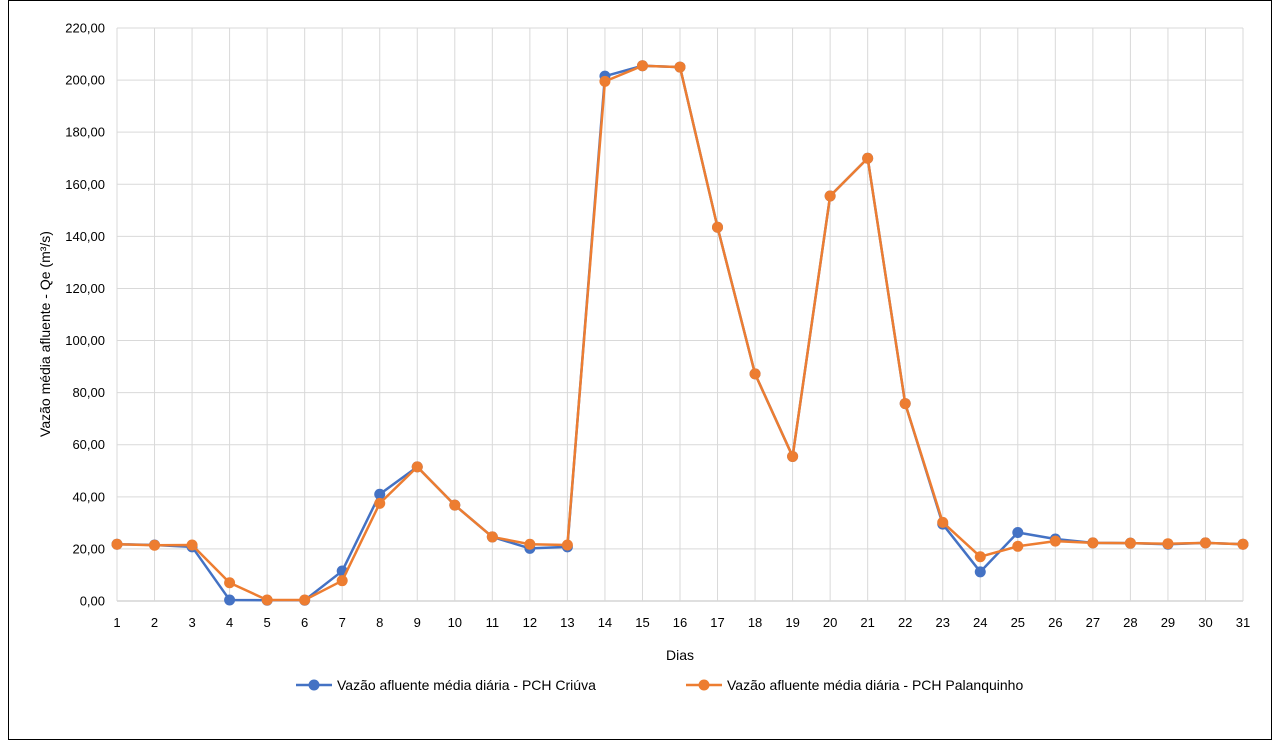 Image resolution: width=1280 pixels, height=740 pixels. I want to click on x-tick-label: 21, so click(867, 622).